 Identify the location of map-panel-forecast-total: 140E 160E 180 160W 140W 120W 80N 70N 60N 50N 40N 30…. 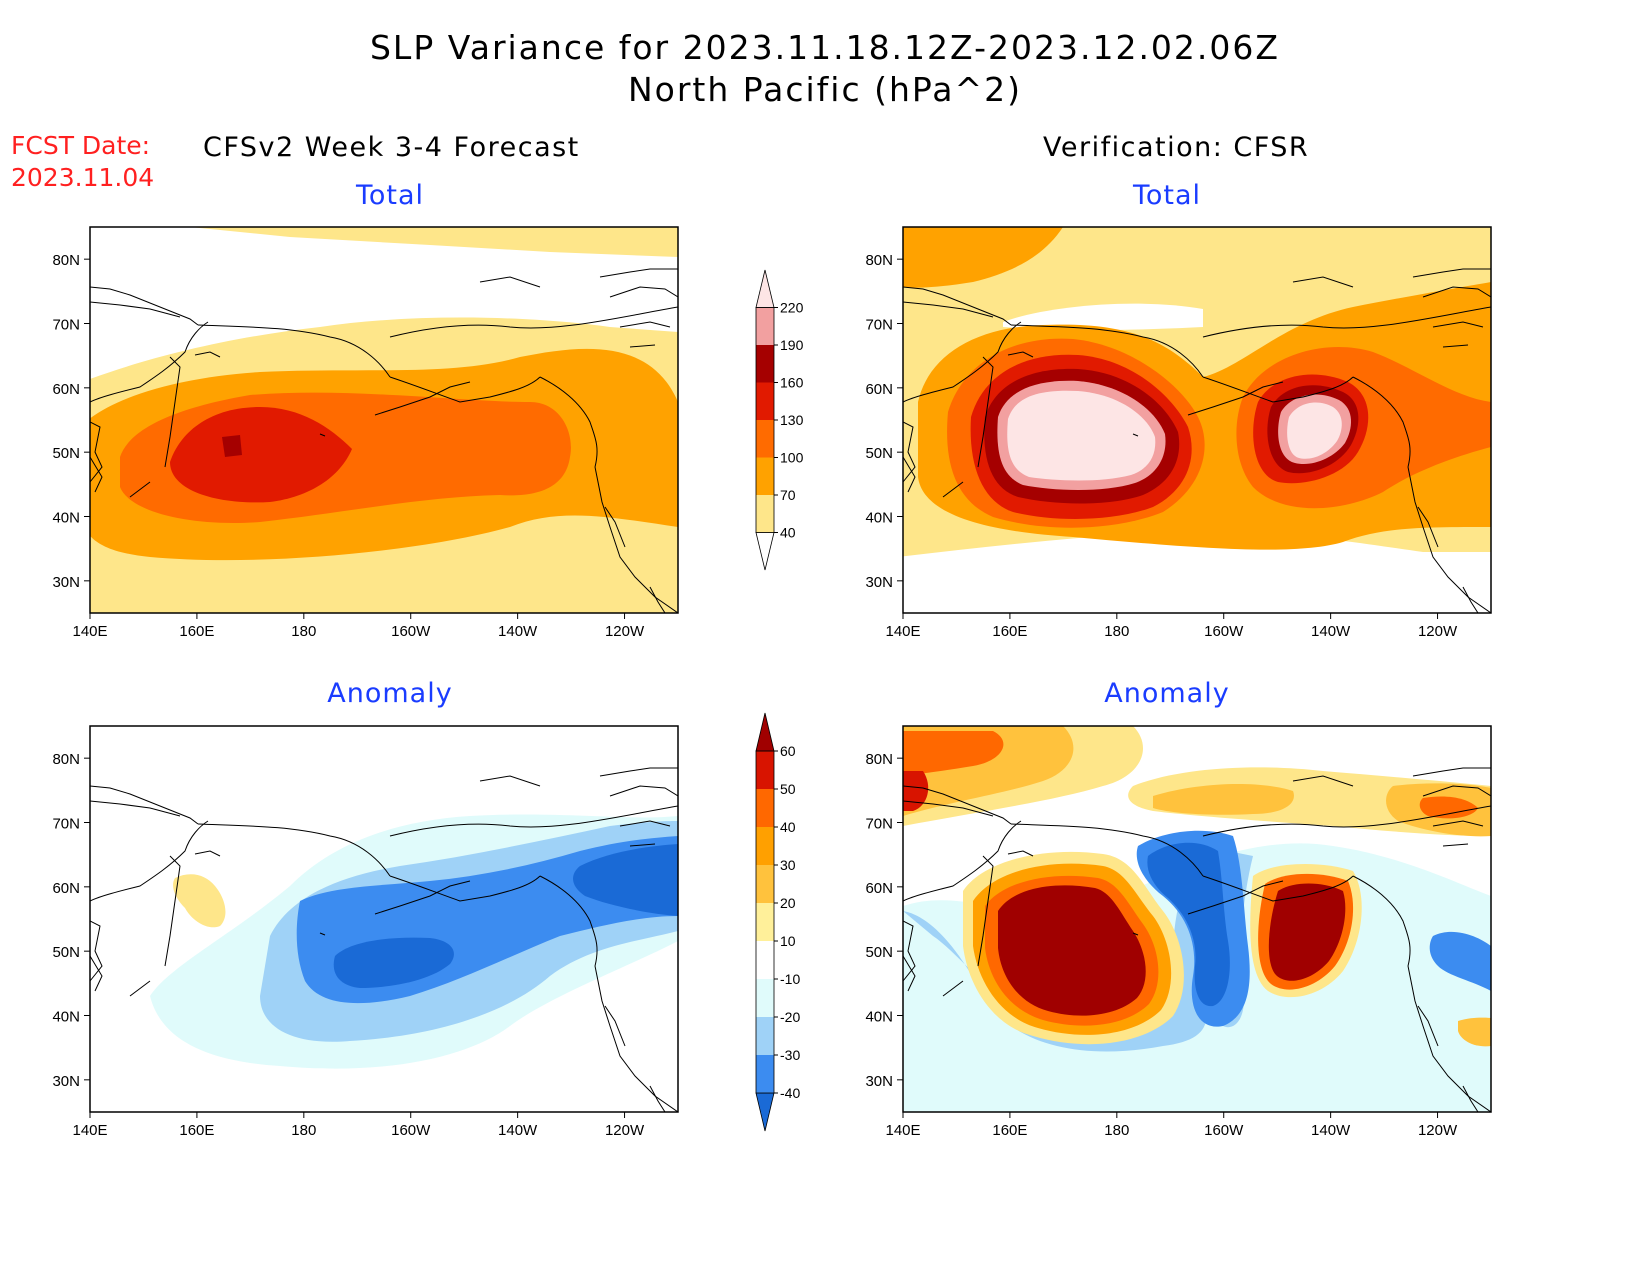
(365, 433).